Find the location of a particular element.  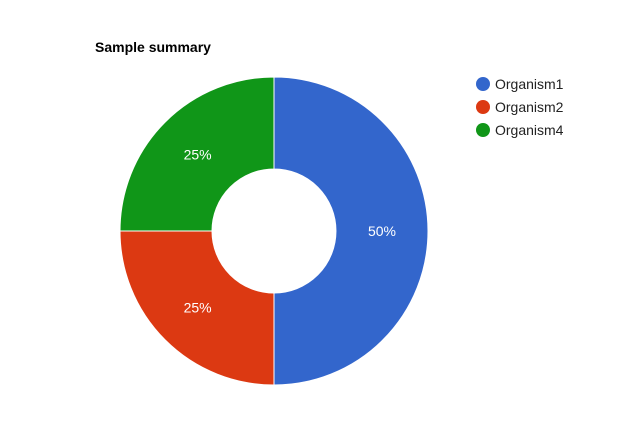

legend-item-organism4: Organism4 is located at coordinates (520, 130).